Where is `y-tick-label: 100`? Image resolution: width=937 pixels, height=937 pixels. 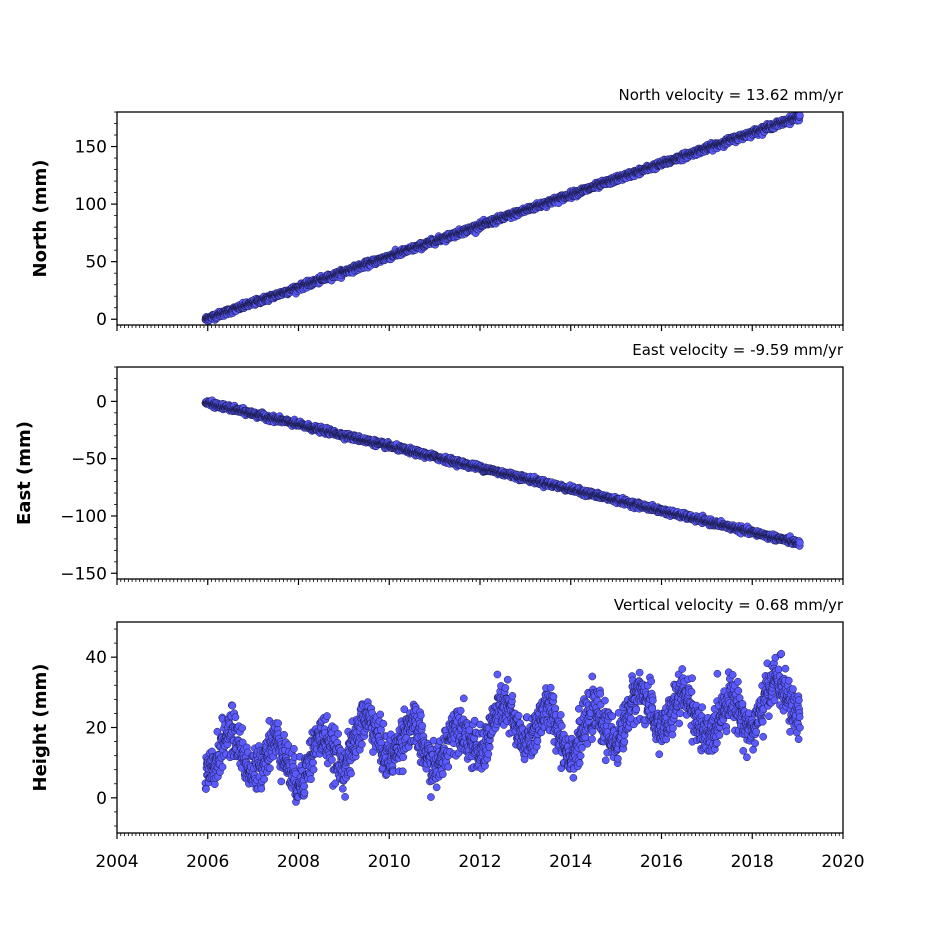 y-tick-label: 100 is located at coordinates (91, 205).